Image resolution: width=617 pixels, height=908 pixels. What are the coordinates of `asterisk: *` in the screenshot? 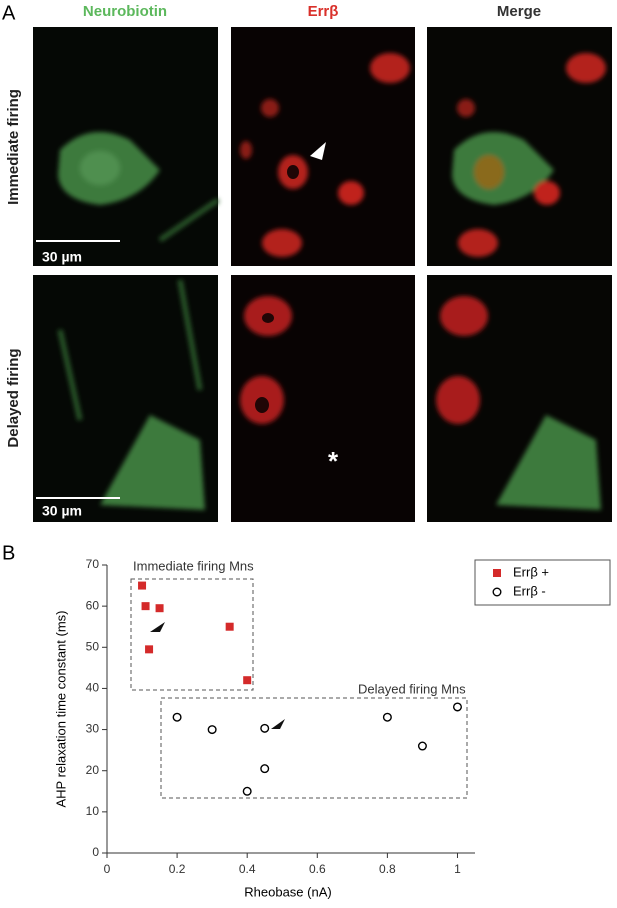 It's located at (333, 461).